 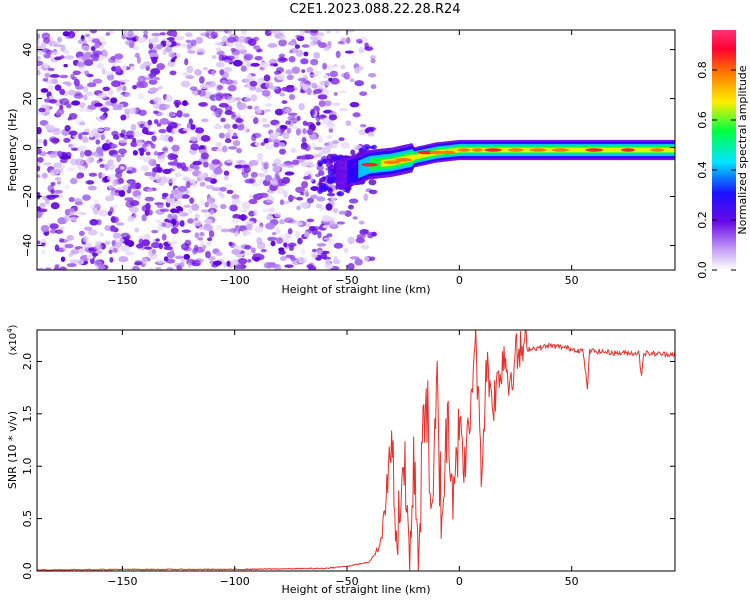 I want to click on colorbar-label: Normalized spectral amplitude, so click(x=742, y=149).